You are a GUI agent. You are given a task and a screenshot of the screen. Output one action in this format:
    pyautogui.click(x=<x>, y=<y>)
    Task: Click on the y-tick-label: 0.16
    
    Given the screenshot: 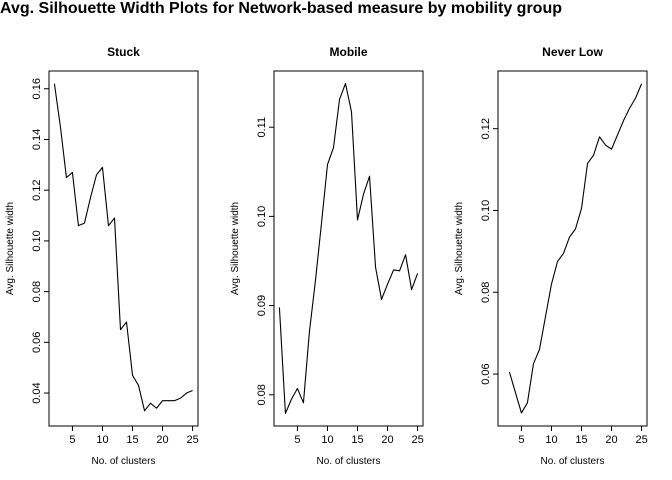 What is the action you would take?
    pyautogui.click(x=37, y=88)
    